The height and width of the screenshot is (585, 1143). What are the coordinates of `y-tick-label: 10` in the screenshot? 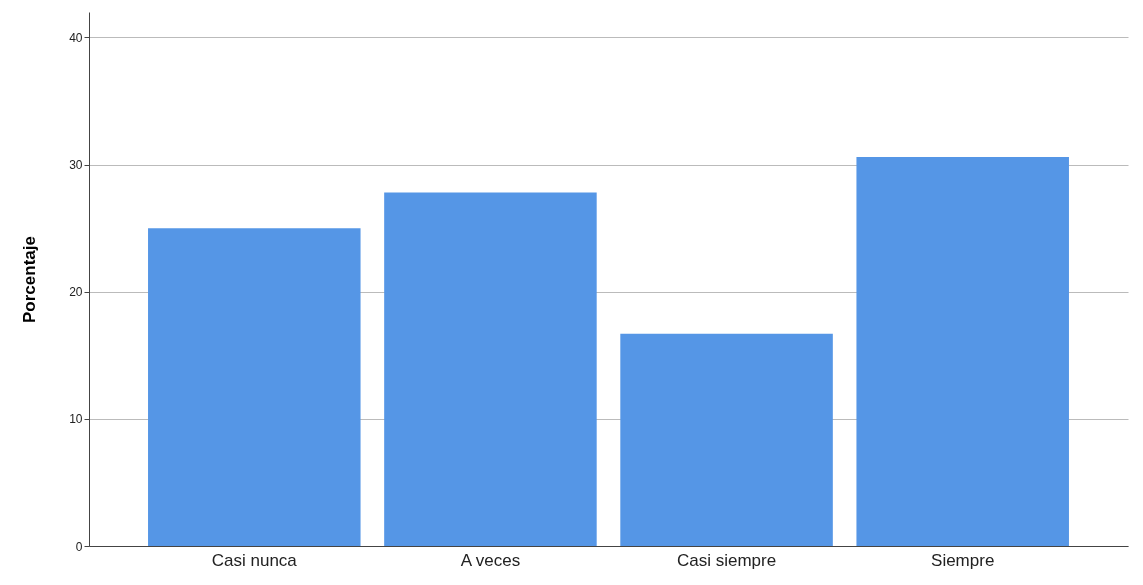 It's located at (76, 419).